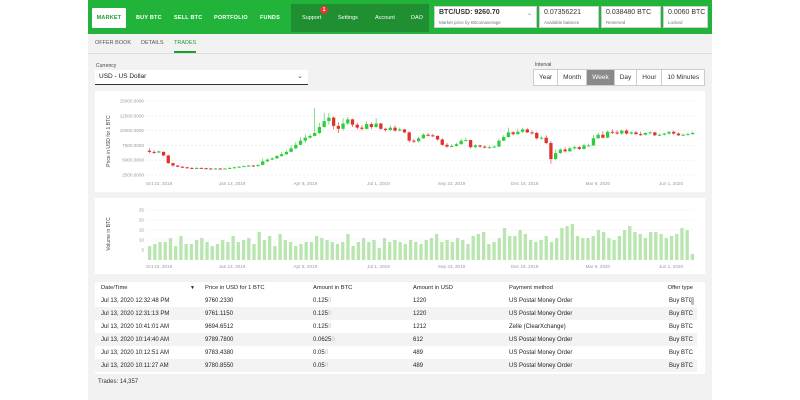 This screenshot has width=800, height=400. I want to click on cell-amount-btc: 0.06250, so click(357, 339).